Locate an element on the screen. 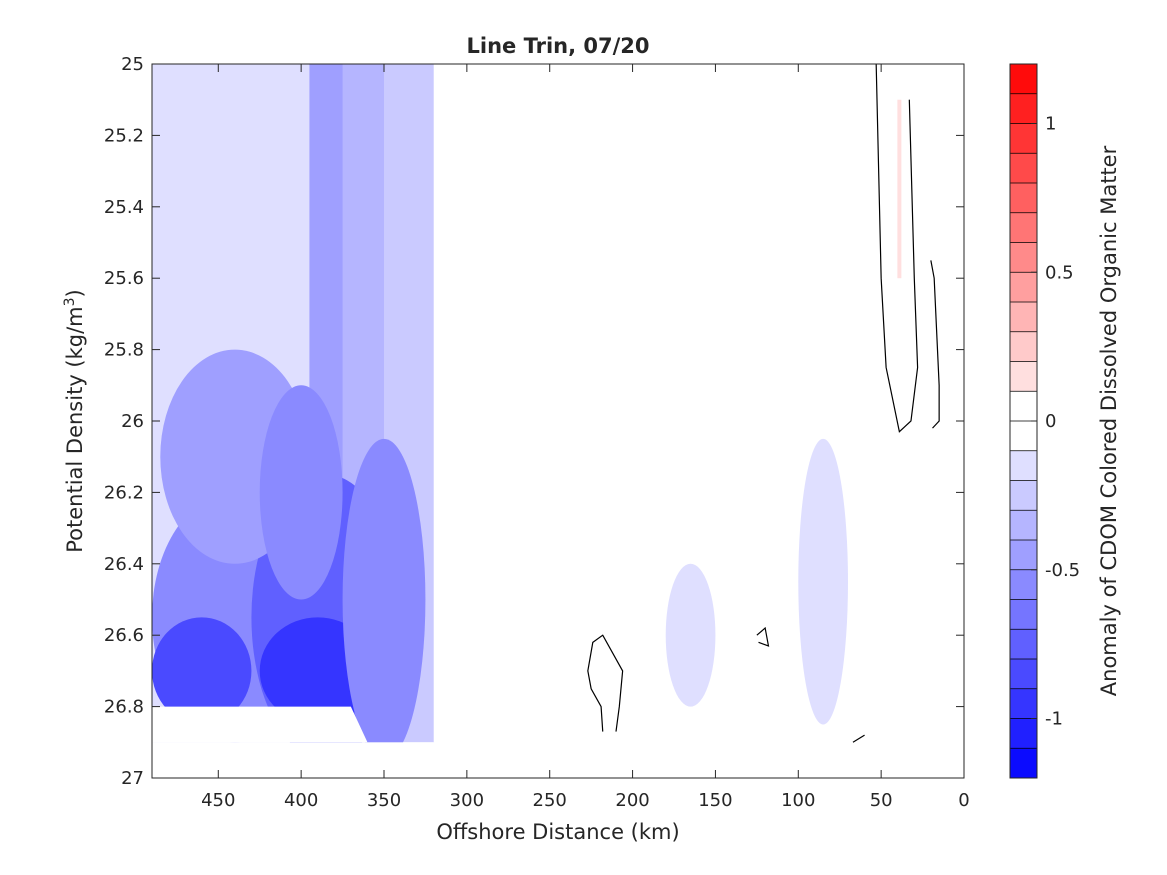 This screenshot has height=875, width=1167. y-tick-label: 26 is located at coordinates (132, 421).